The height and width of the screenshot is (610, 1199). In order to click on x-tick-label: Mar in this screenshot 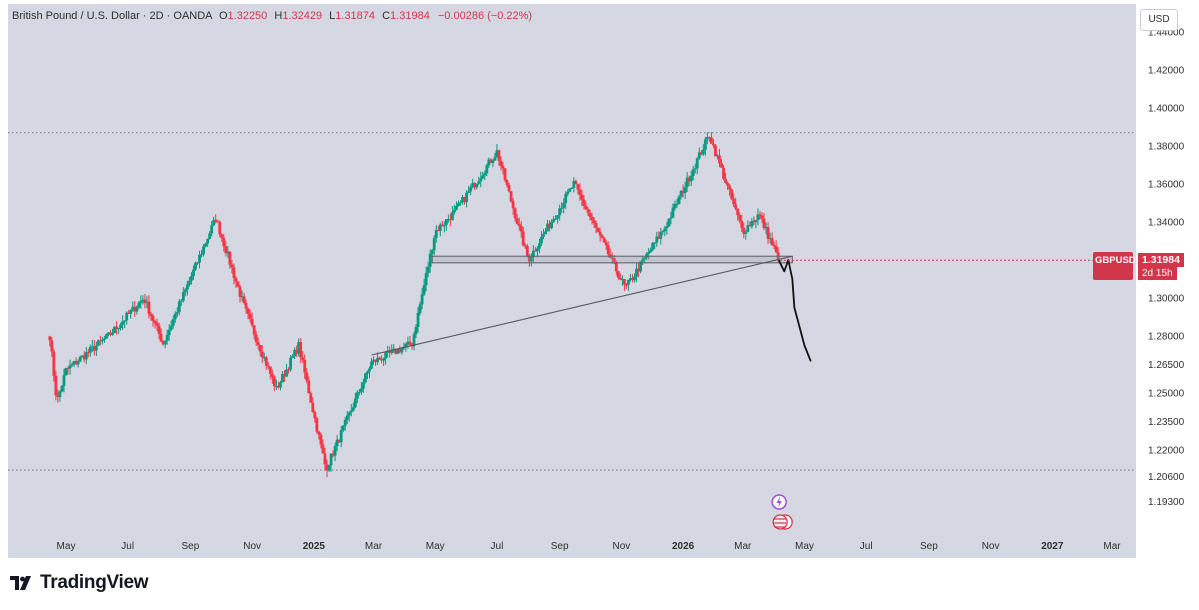, I will do `click(1112, 546)`.